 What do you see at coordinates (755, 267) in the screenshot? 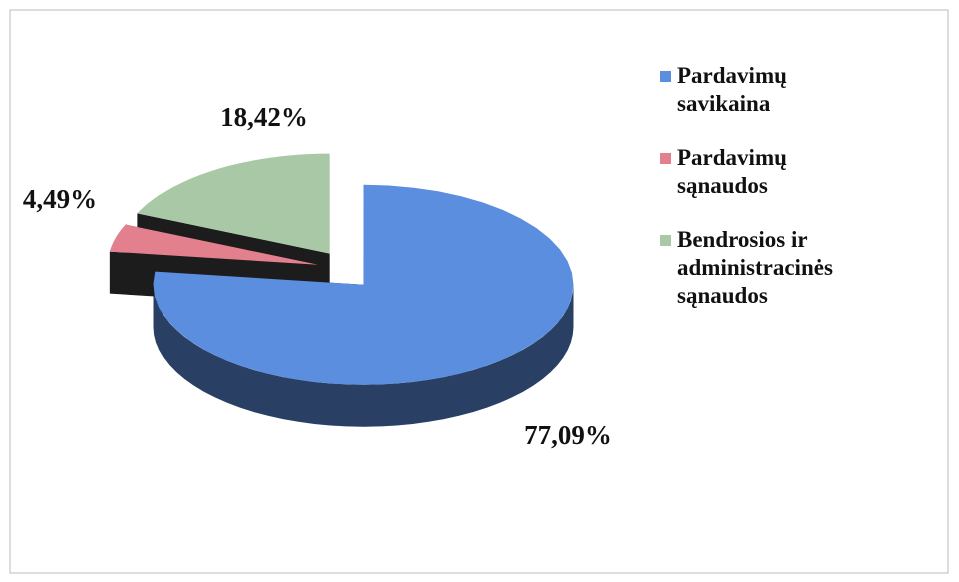
I see `legend-label: Bendrosios ir administracinės sąnaudos` at bounding box center [755, 267].